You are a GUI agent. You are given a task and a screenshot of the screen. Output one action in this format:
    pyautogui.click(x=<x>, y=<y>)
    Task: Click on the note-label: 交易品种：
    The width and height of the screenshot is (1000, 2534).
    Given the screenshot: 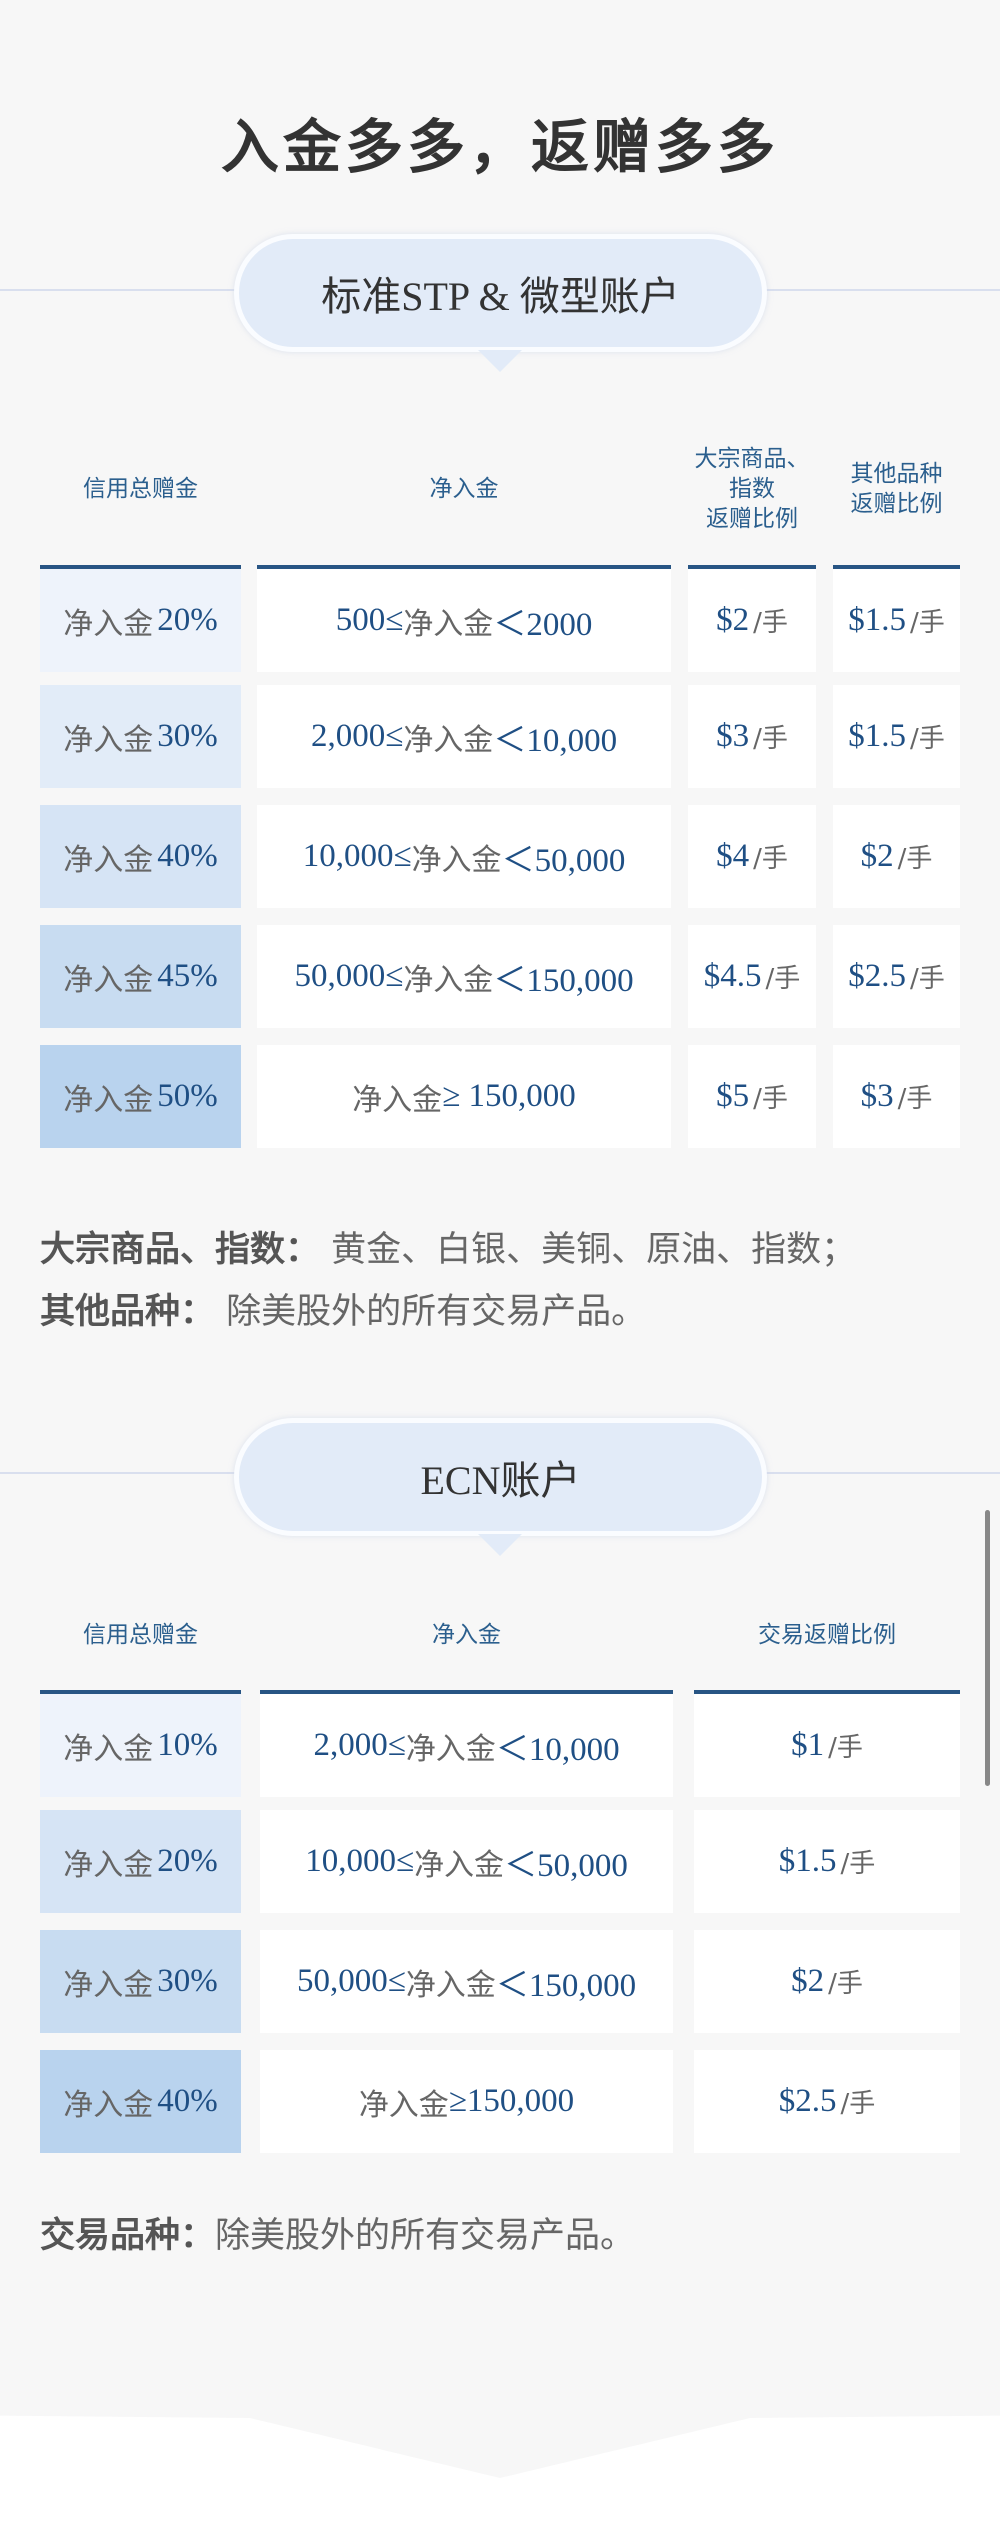 What is the action you would take?
    pyautogui.click(x=128, y=2236)
    